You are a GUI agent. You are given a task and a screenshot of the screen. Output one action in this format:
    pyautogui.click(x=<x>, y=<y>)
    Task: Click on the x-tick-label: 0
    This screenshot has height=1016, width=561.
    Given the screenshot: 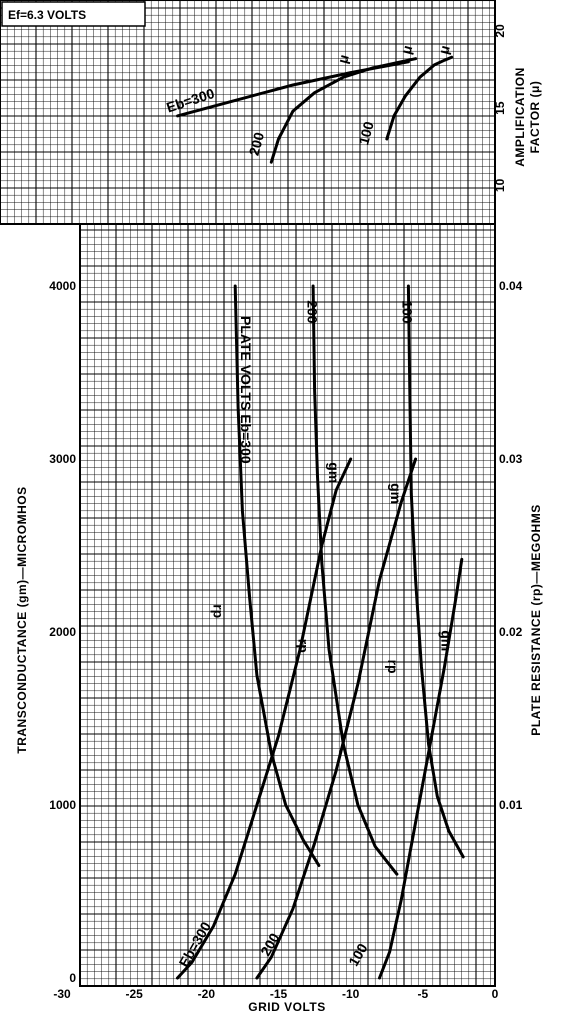 What is the action you would take?
    pyautogui.click(x=495, y=994)
    